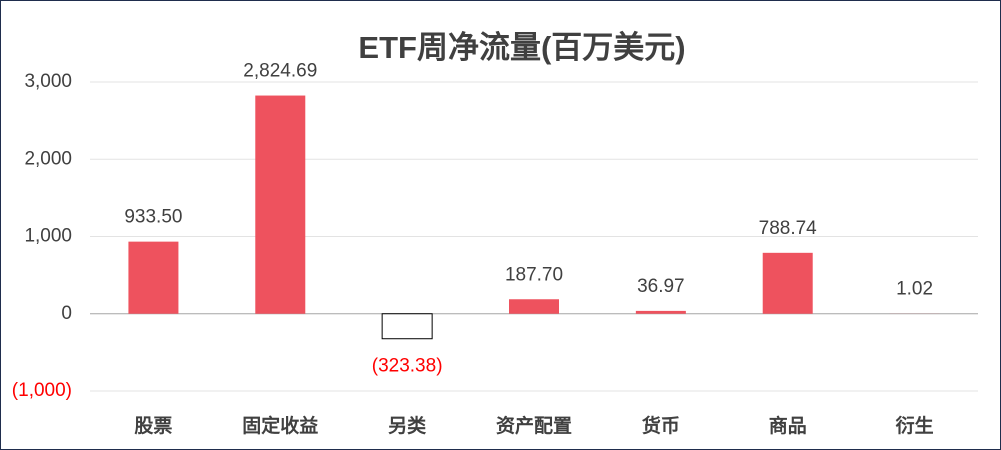 The width and height of the screenshot is (1001, 450). What do you see at coordinates (280, 425) in the screenshot?
I see `x-tick-label: 固定收益` at bounding box center [280, 425].